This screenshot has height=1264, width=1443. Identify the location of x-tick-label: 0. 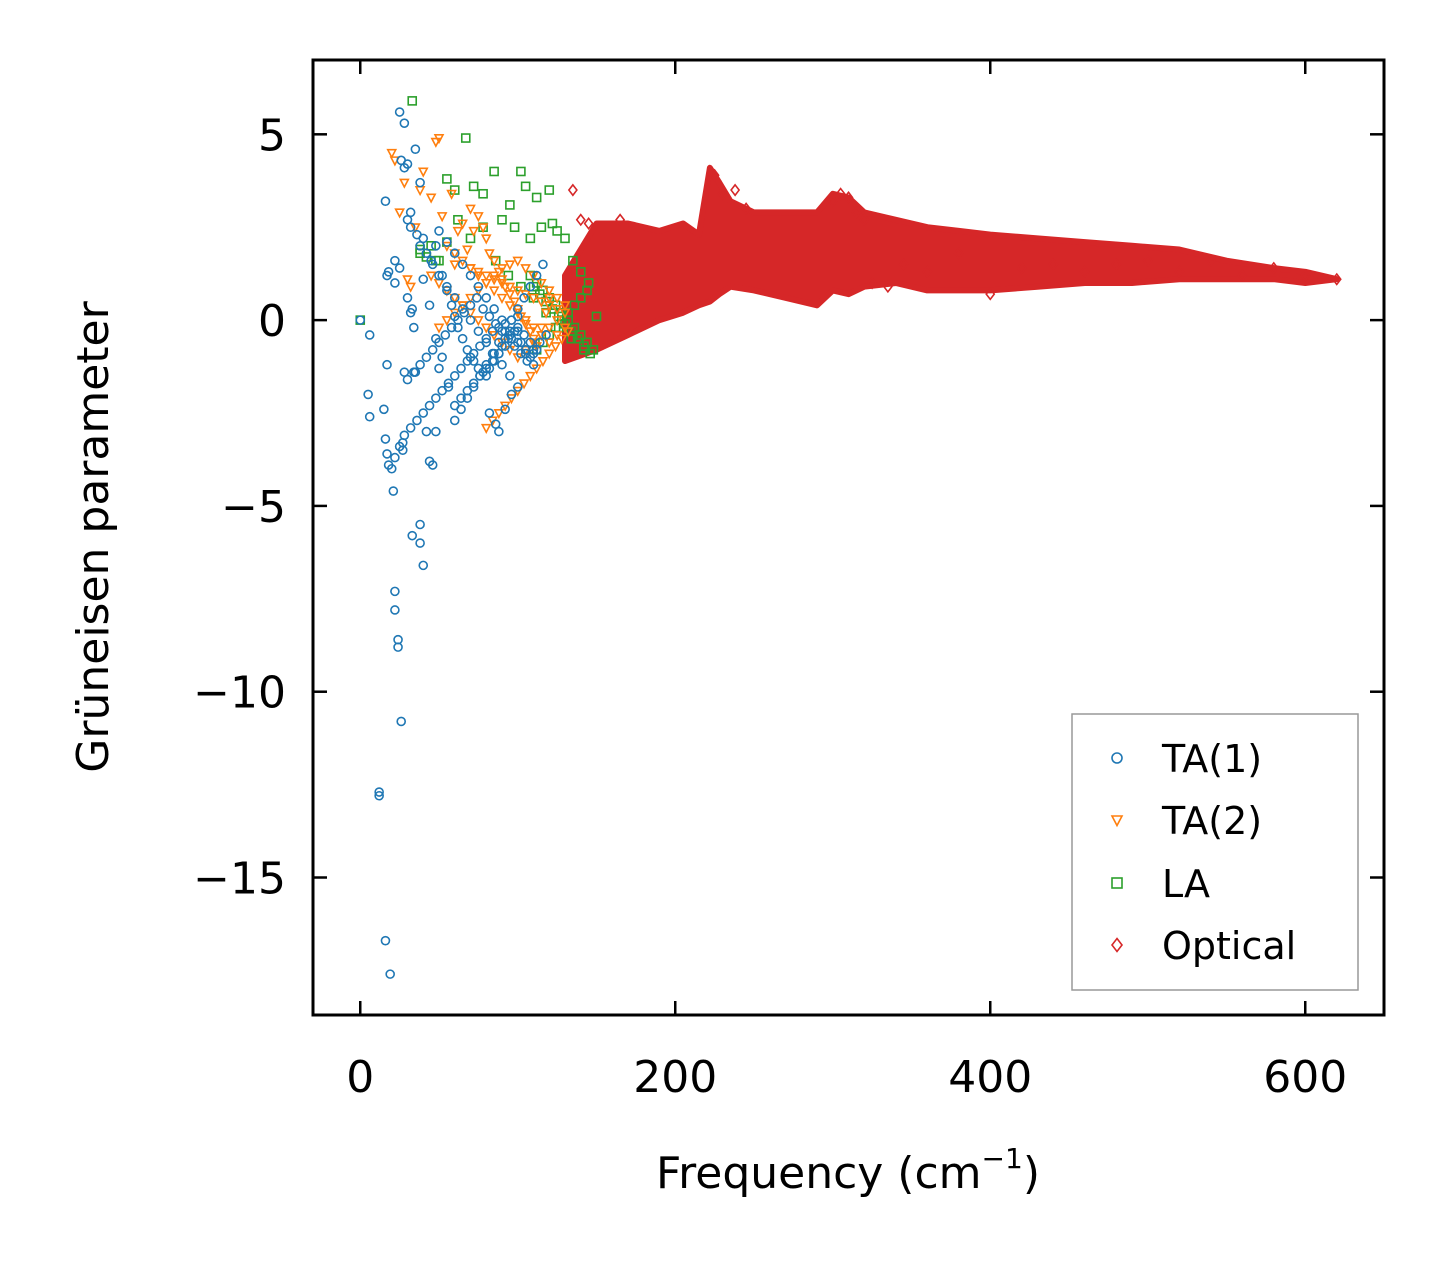
(360, 1077).